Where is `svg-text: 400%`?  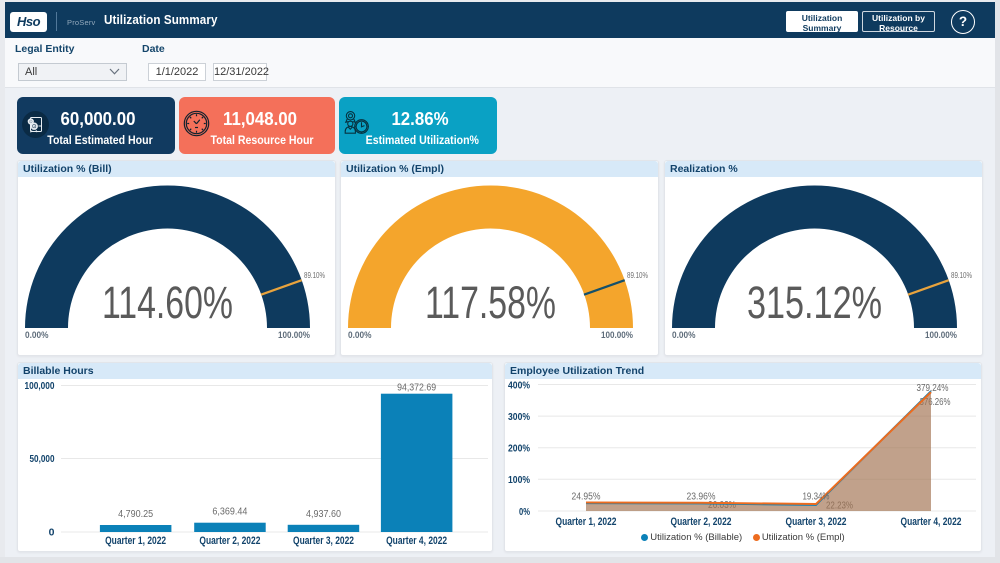
svg-text: 400% is located at coordinates (519, 385).